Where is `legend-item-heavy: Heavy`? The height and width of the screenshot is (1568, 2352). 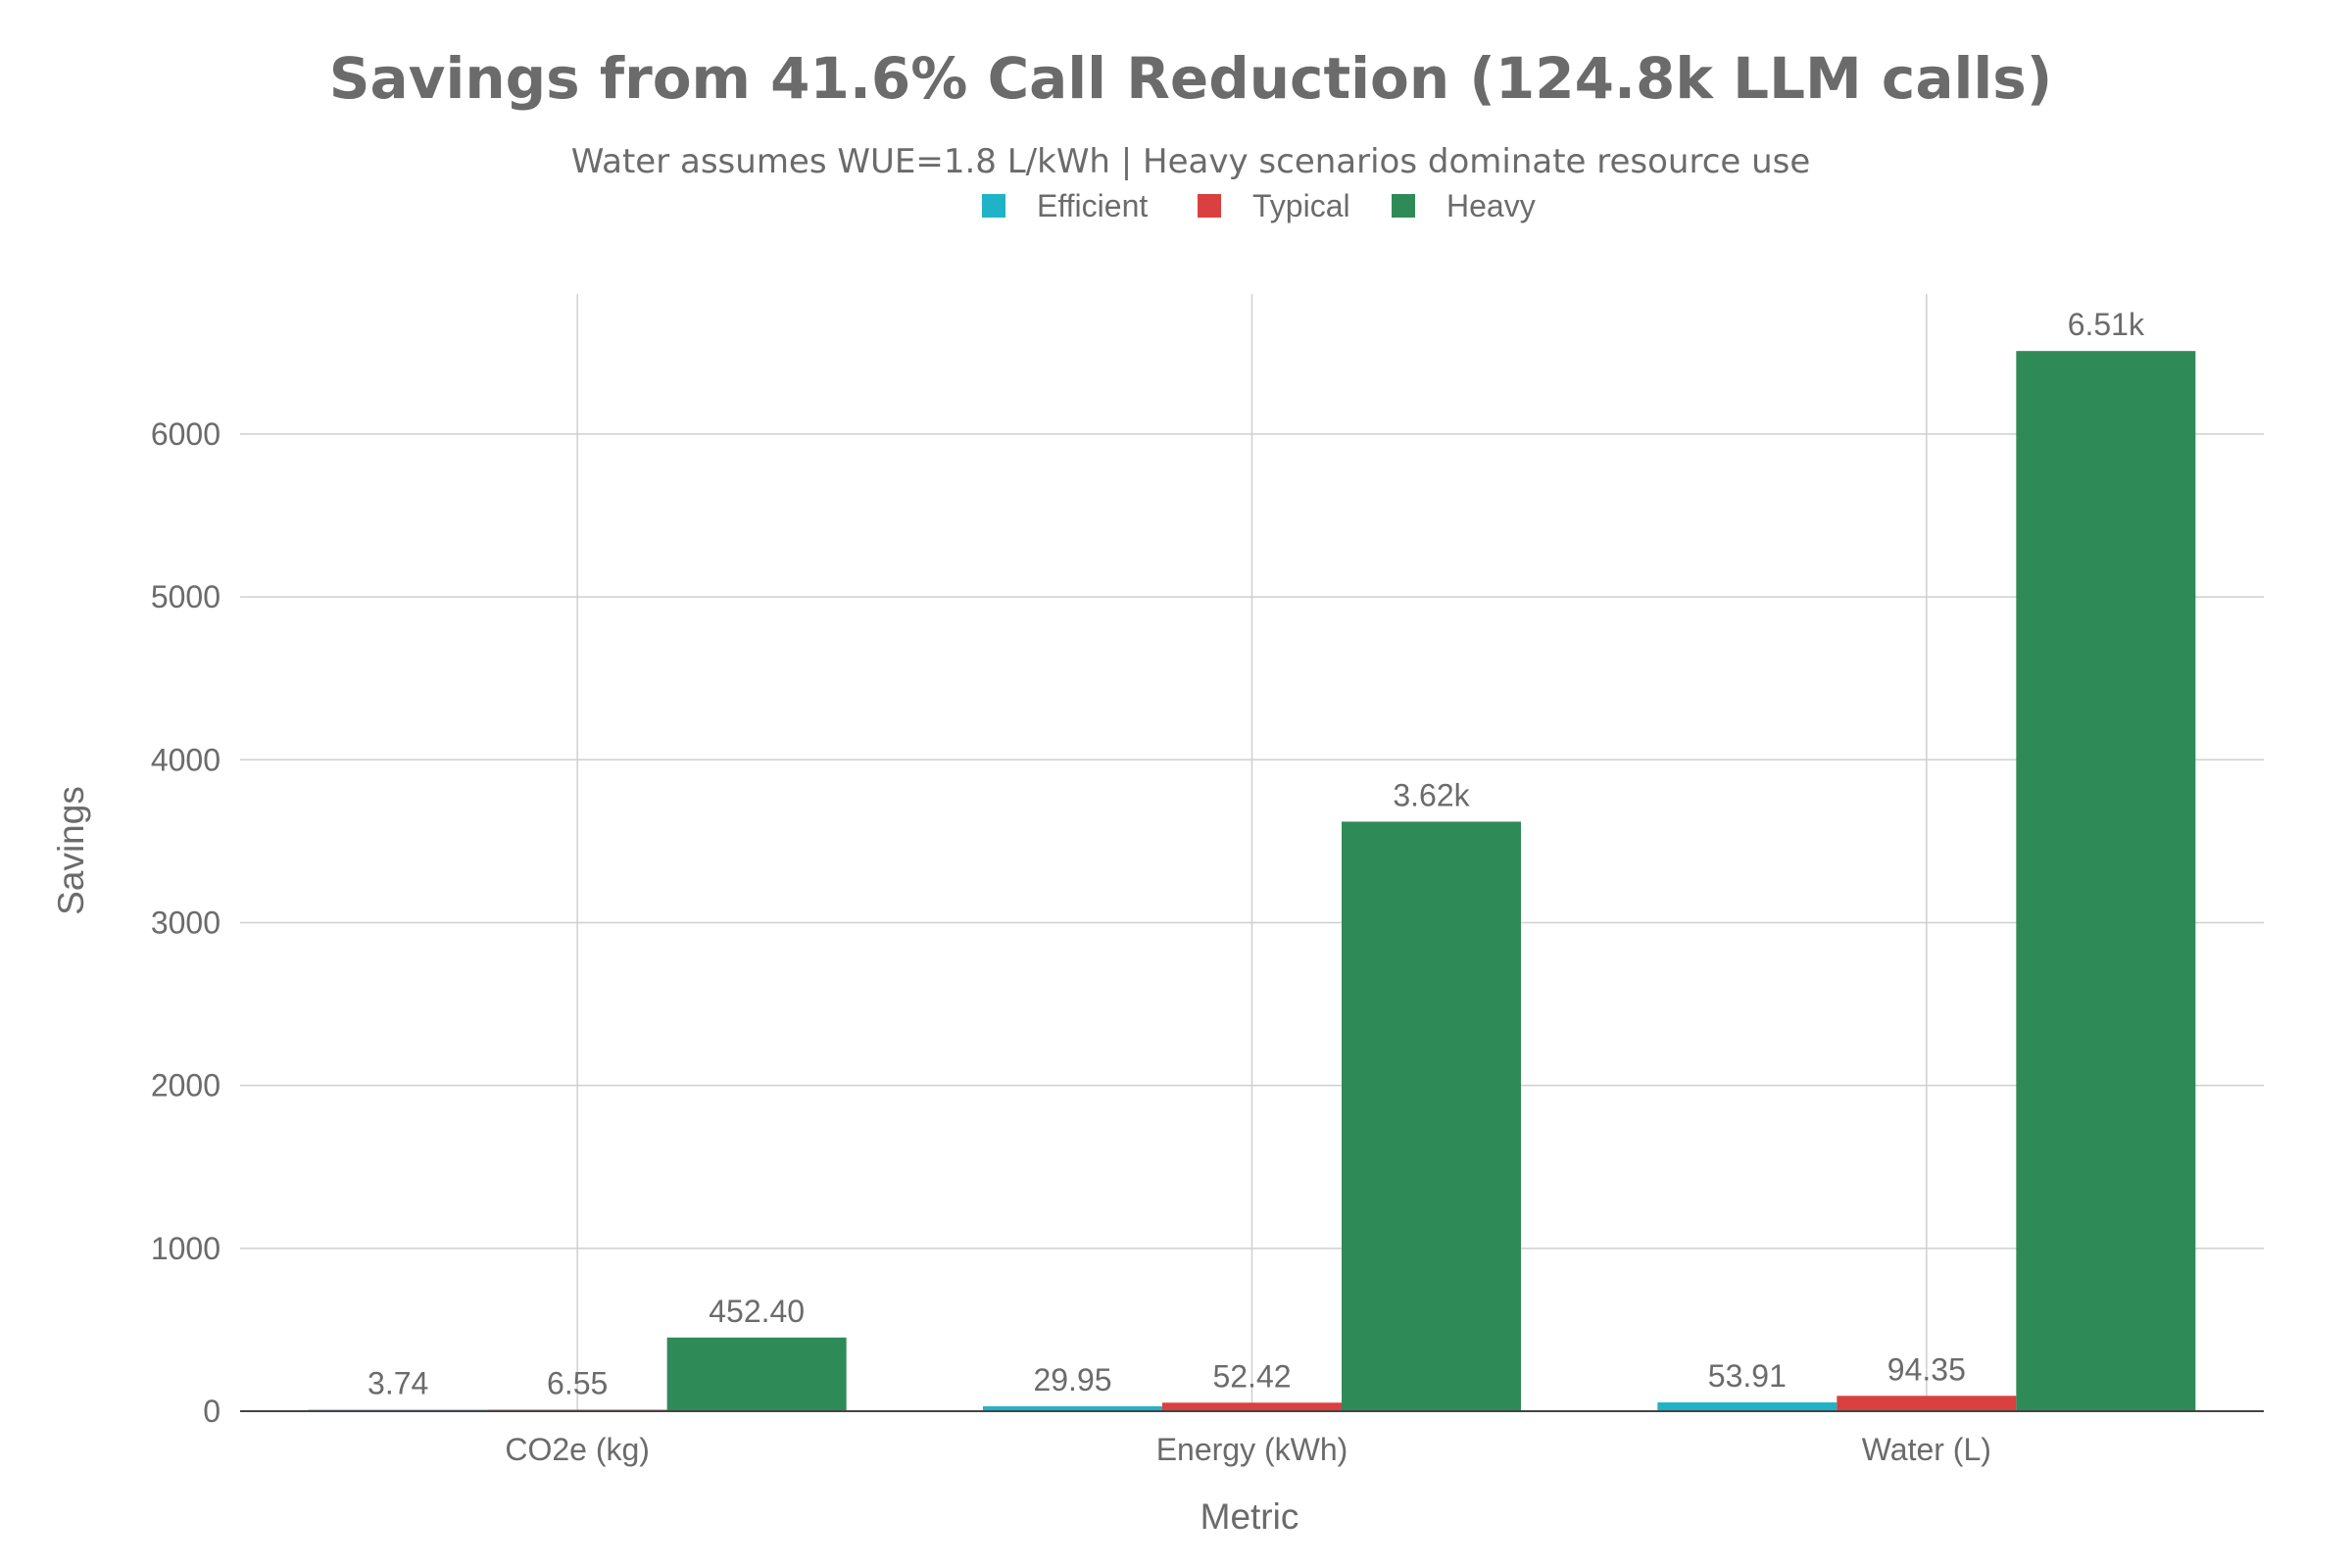
legend-item-heavy: Heavy is located at coordinates (1464, 205).